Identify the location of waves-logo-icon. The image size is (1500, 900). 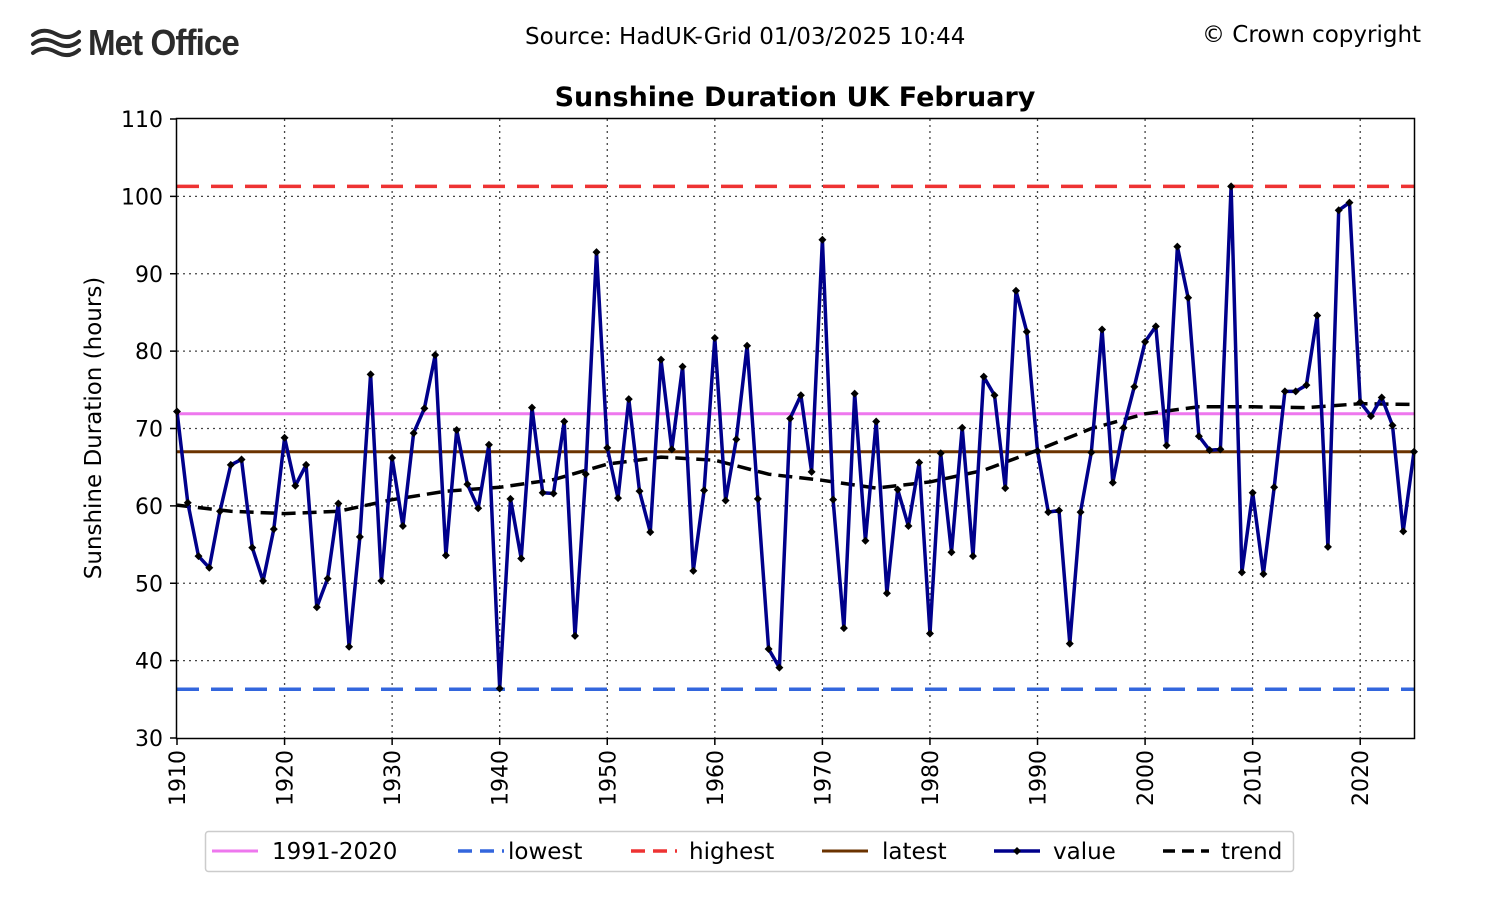
(56, 42).